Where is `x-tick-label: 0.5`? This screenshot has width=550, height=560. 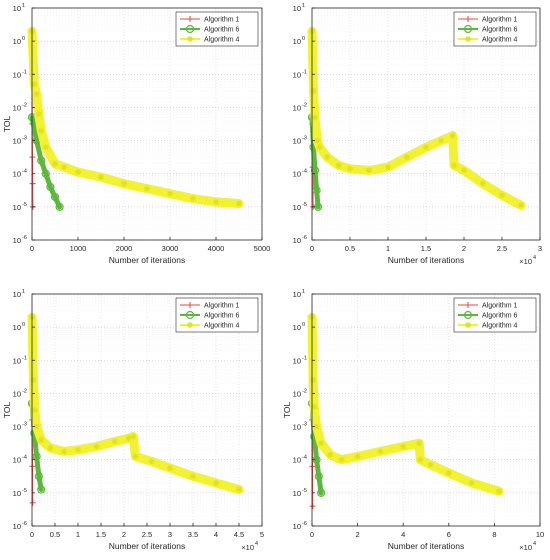
x-tick-label: 0.5 is located at coordinates (55, 534).